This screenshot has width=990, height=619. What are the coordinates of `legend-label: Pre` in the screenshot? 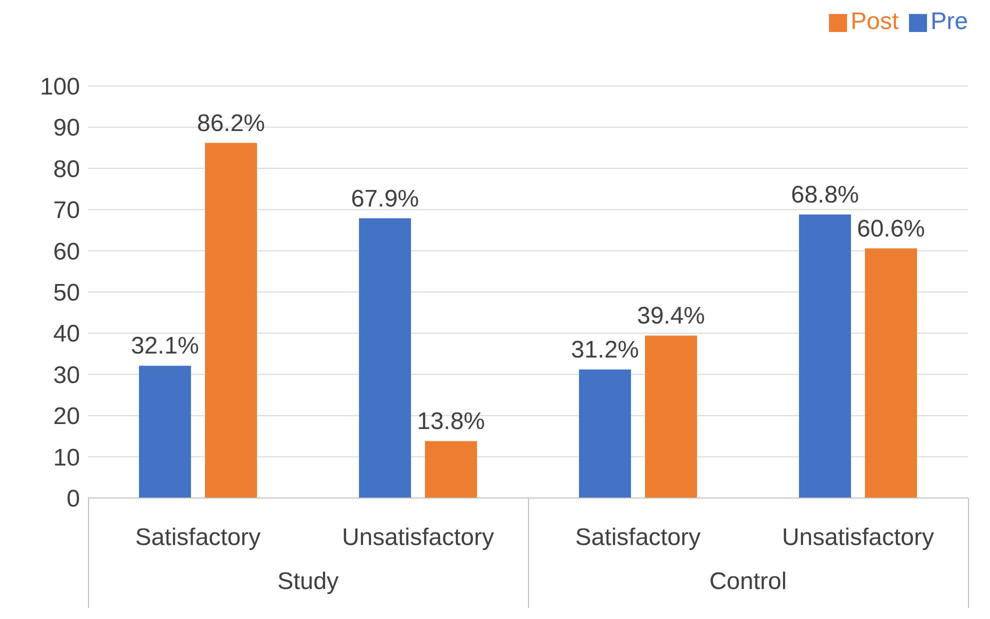 It's located at (949, 21).